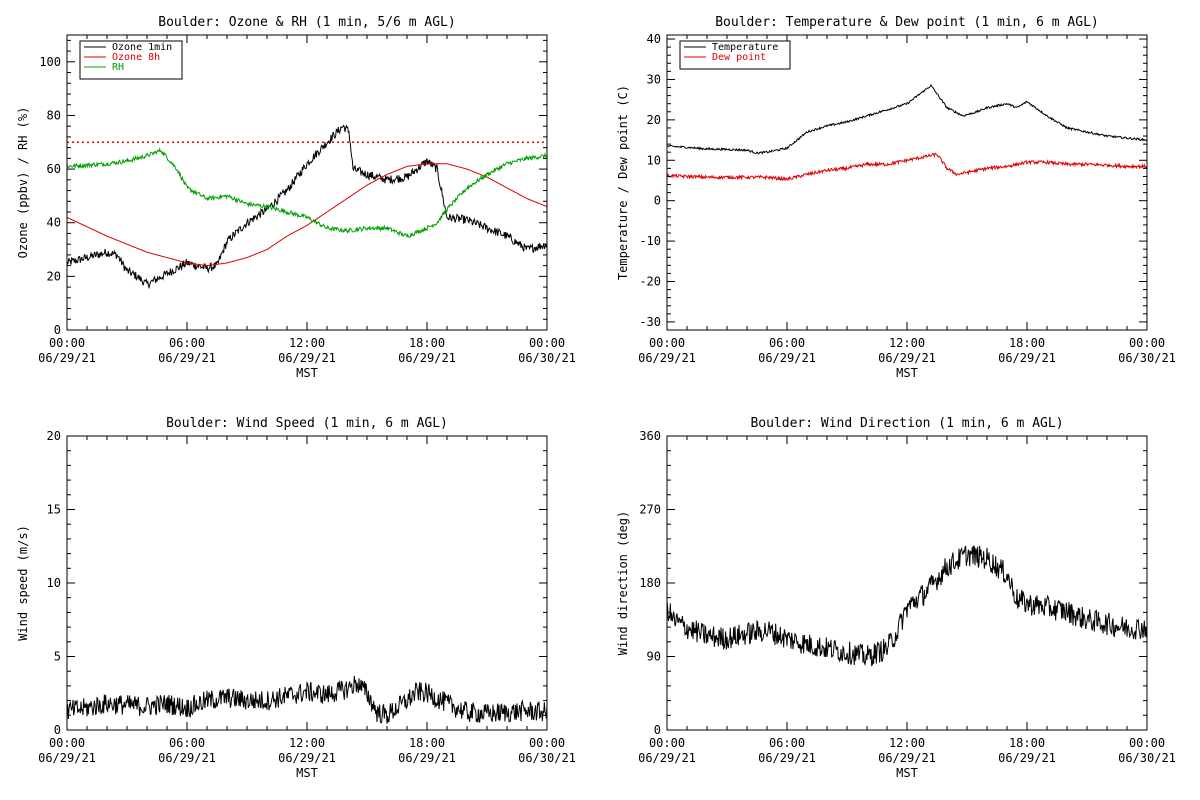 This screenshot has height=800, width=1200. Describe the element at coordinates (654, 657) in the screenshot. I see `y-tick-label: 90` at that location.